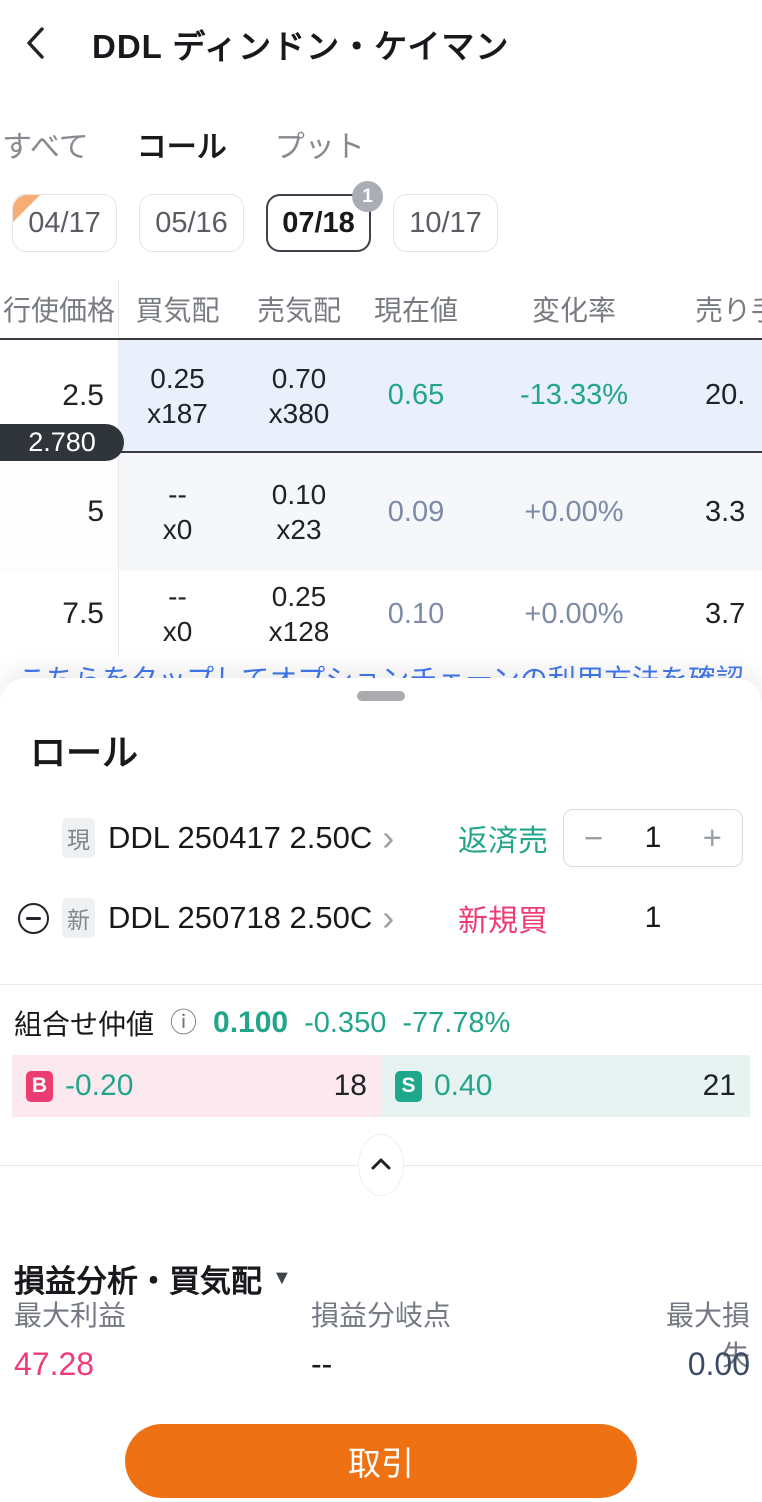  What do you see at coordinates (299, 596) in the screenshot?
I see `ask-price: 0.25` at bounding box center [299, 596].